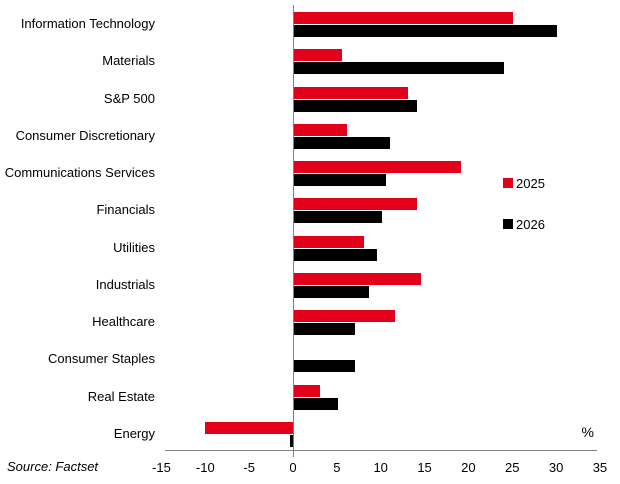  Describe the element at coordinates (426, 31) in the screenshot. I see `bar-2026-information-technology` at that location.